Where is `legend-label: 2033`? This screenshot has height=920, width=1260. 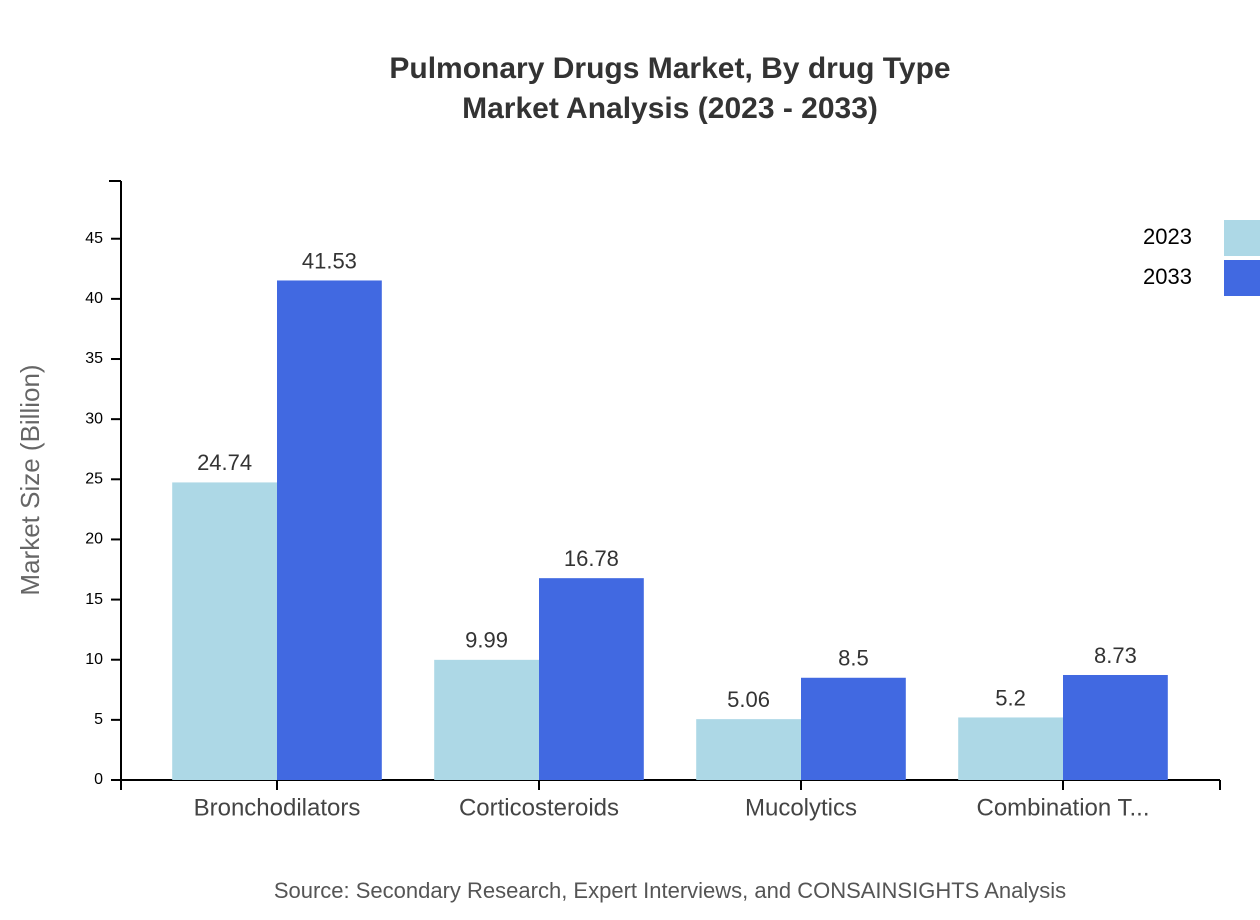 legend-label: 2033 is located at coordinates (1167, 276).